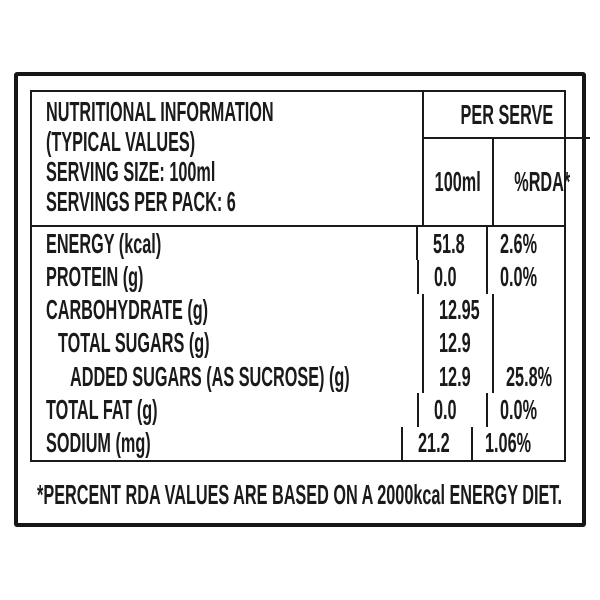 The image size is (600, 600). What do you see at coordinates (459, 310) in the screenshot?
I see `nutrient-value-text: 12.95` at bounding box center [459, 310].